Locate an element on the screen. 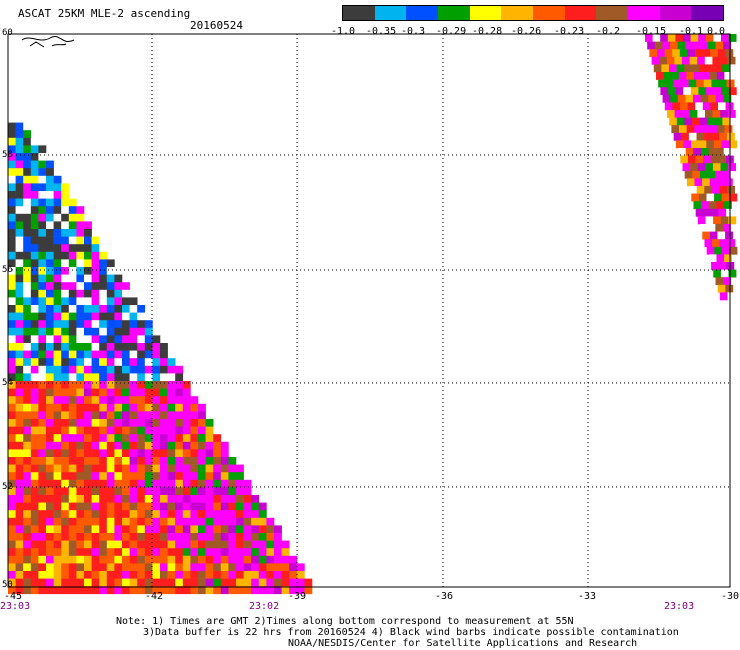 This screenshot has width=740, height=650. color-scale-label: -0.26 is located at coordinates (526, 31).